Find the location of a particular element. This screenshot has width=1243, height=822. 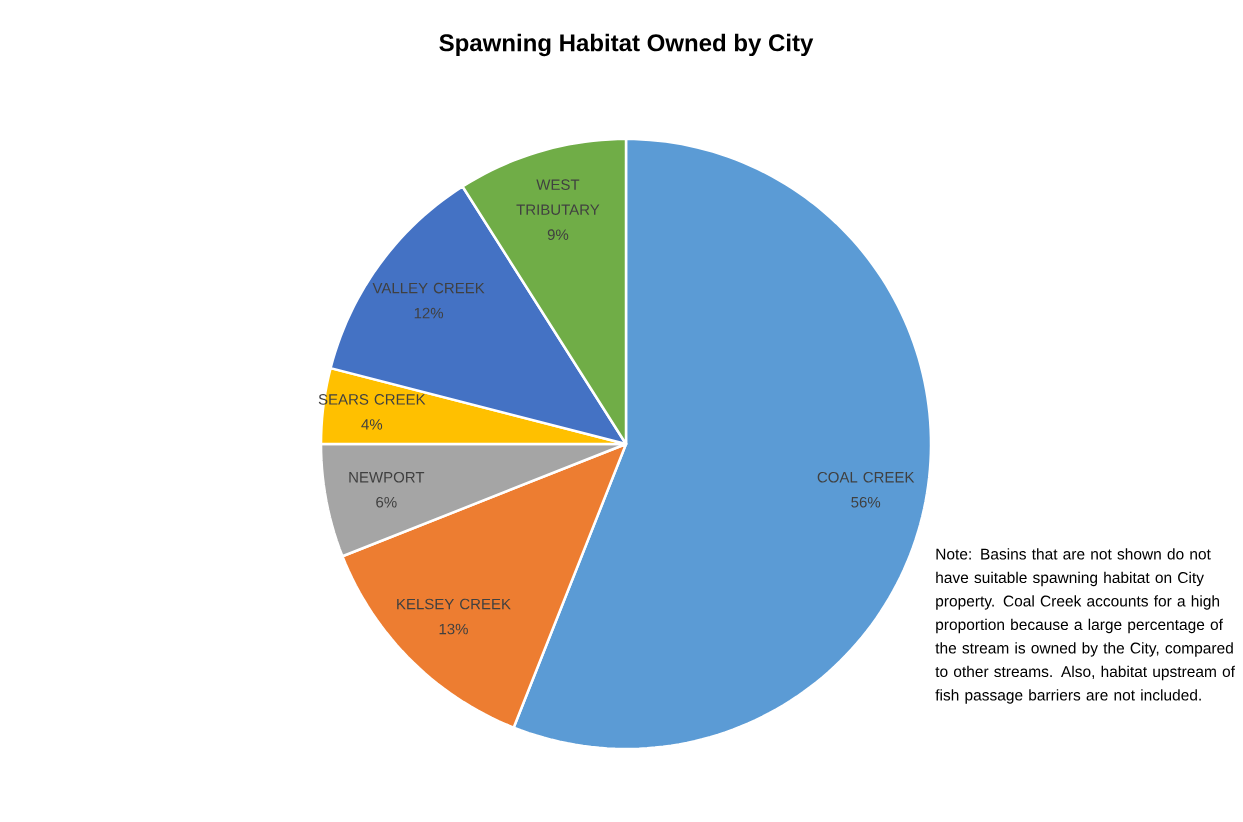

data-label: 9% is located at coordinates (558, 234).